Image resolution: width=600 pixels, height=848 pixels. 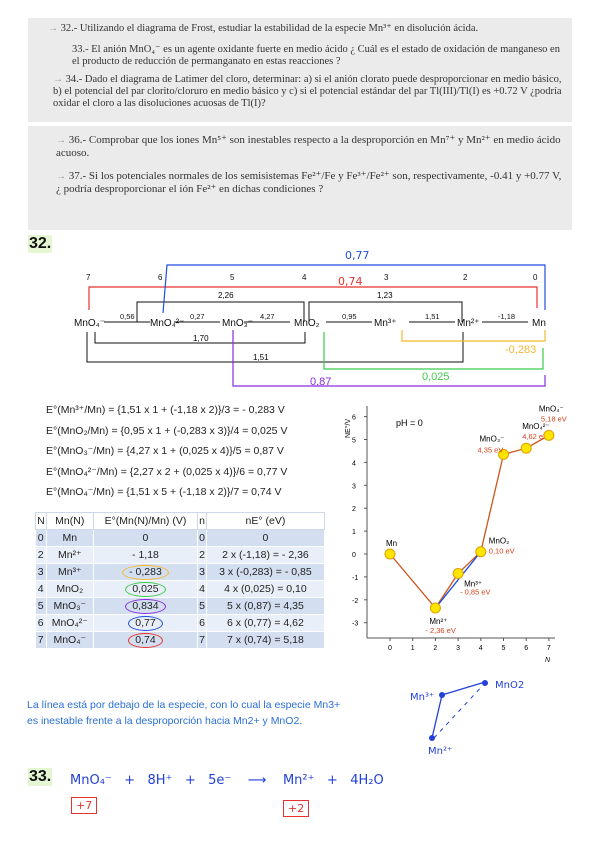 I want to click on tie-line, so click(x=458, y=580).